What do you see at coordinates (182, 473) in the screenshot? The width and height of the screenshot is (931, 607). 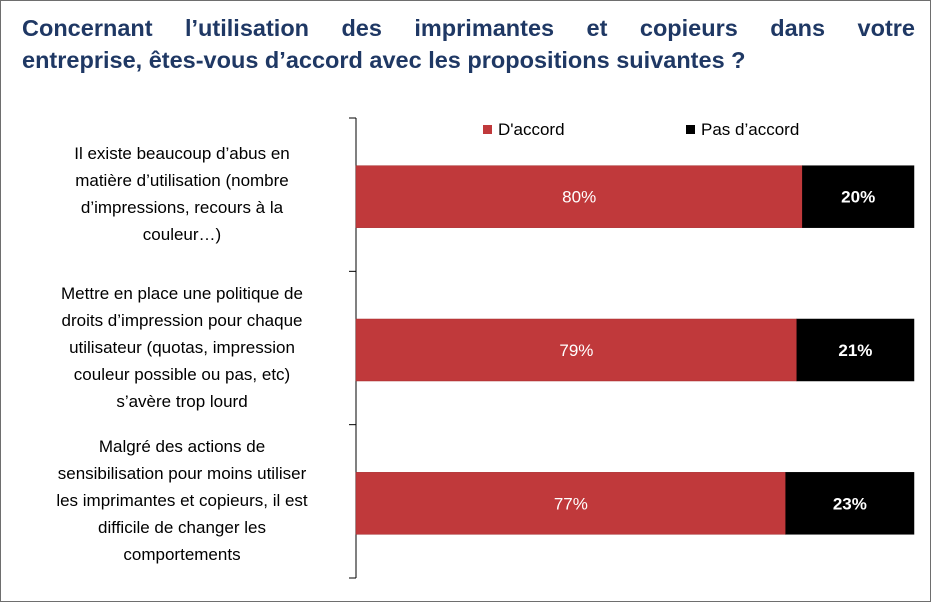 I see `category-label-line: sensibilisation pour moins utiliser` at bounding box center [182, 473].